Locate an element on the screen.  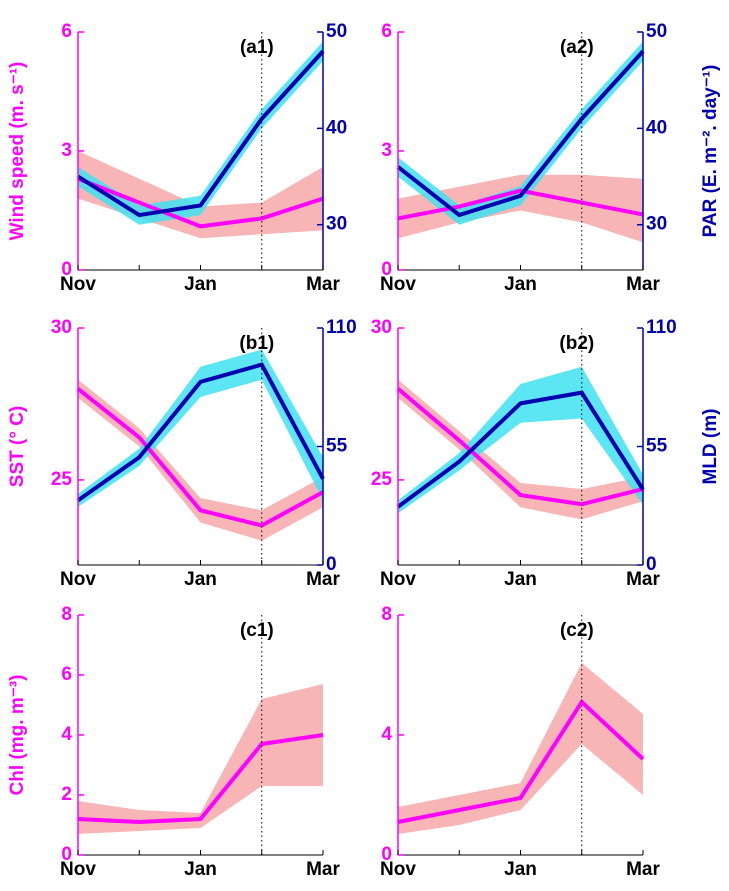
panel: 0 2 4 6 8 Nov Jan Mar (c1) Chl (mg. m⁻³) is located at coordinates (173, 742).